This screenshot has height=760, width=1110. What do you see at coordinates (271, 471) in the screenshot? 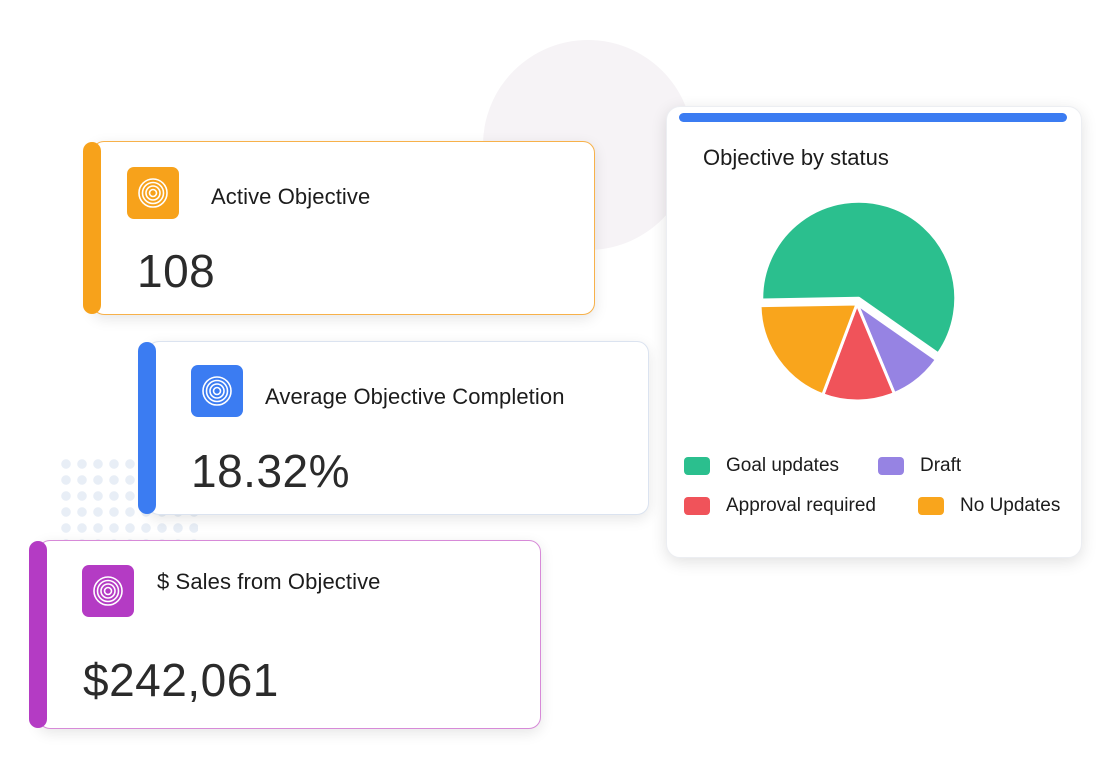
I see `card-metric-value: 18.32%` at bounding box center [271, 471].